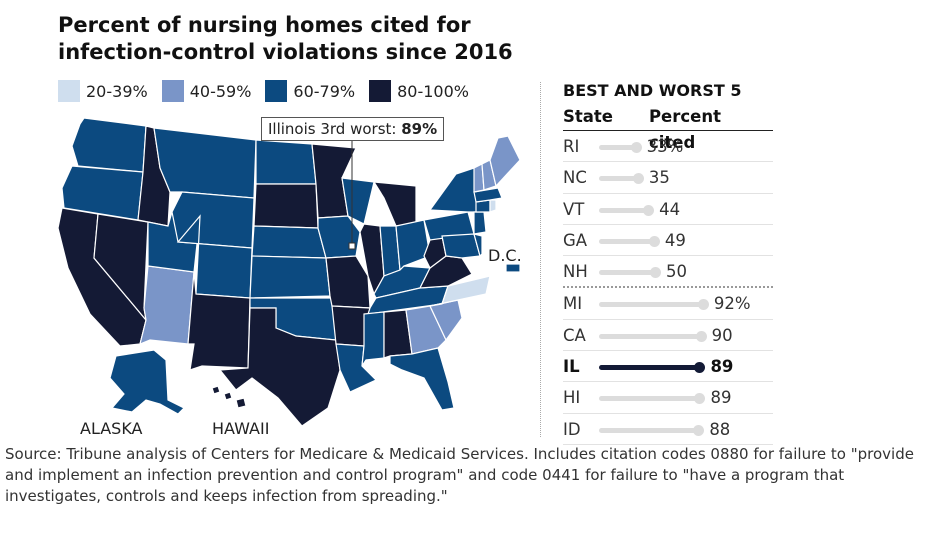 The width and height of the screenshot is (944, 537). What do you see at coordinates (109, 145) in the screenshot?
I see `state-wa` at bounding box center [109, 145].